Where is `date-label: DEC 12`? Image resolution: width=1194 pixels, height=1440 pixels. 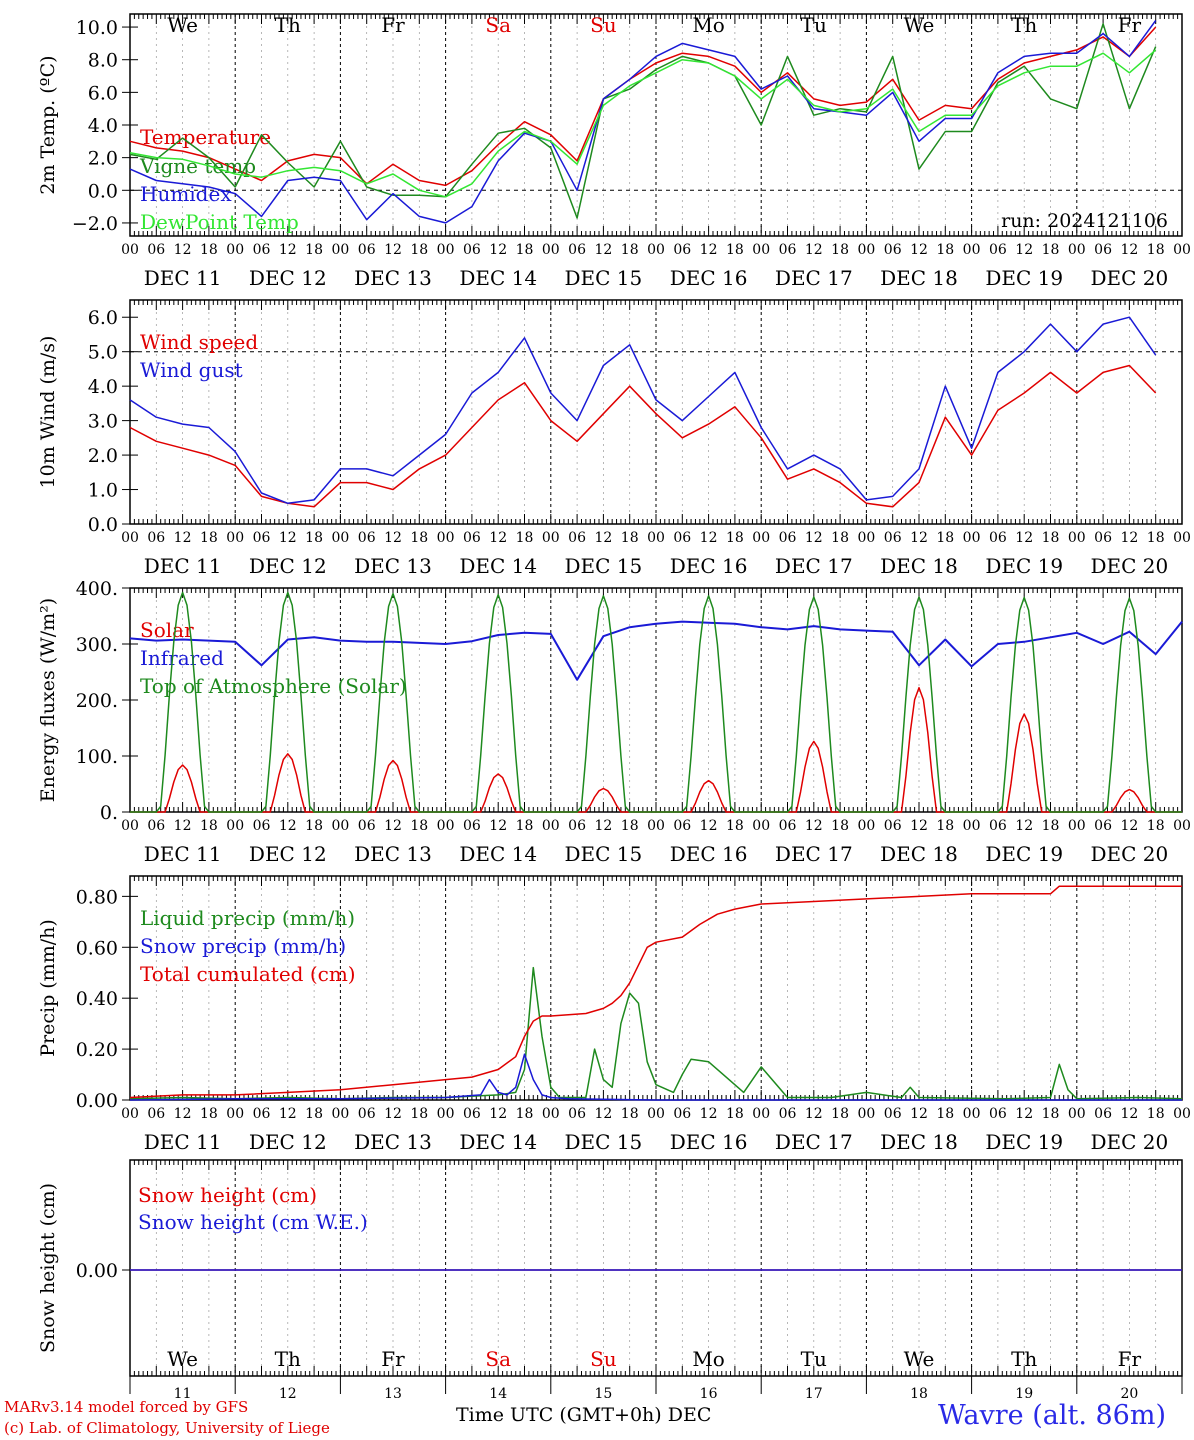
date-label: DEC 12 is located at coordinates (288, 278).